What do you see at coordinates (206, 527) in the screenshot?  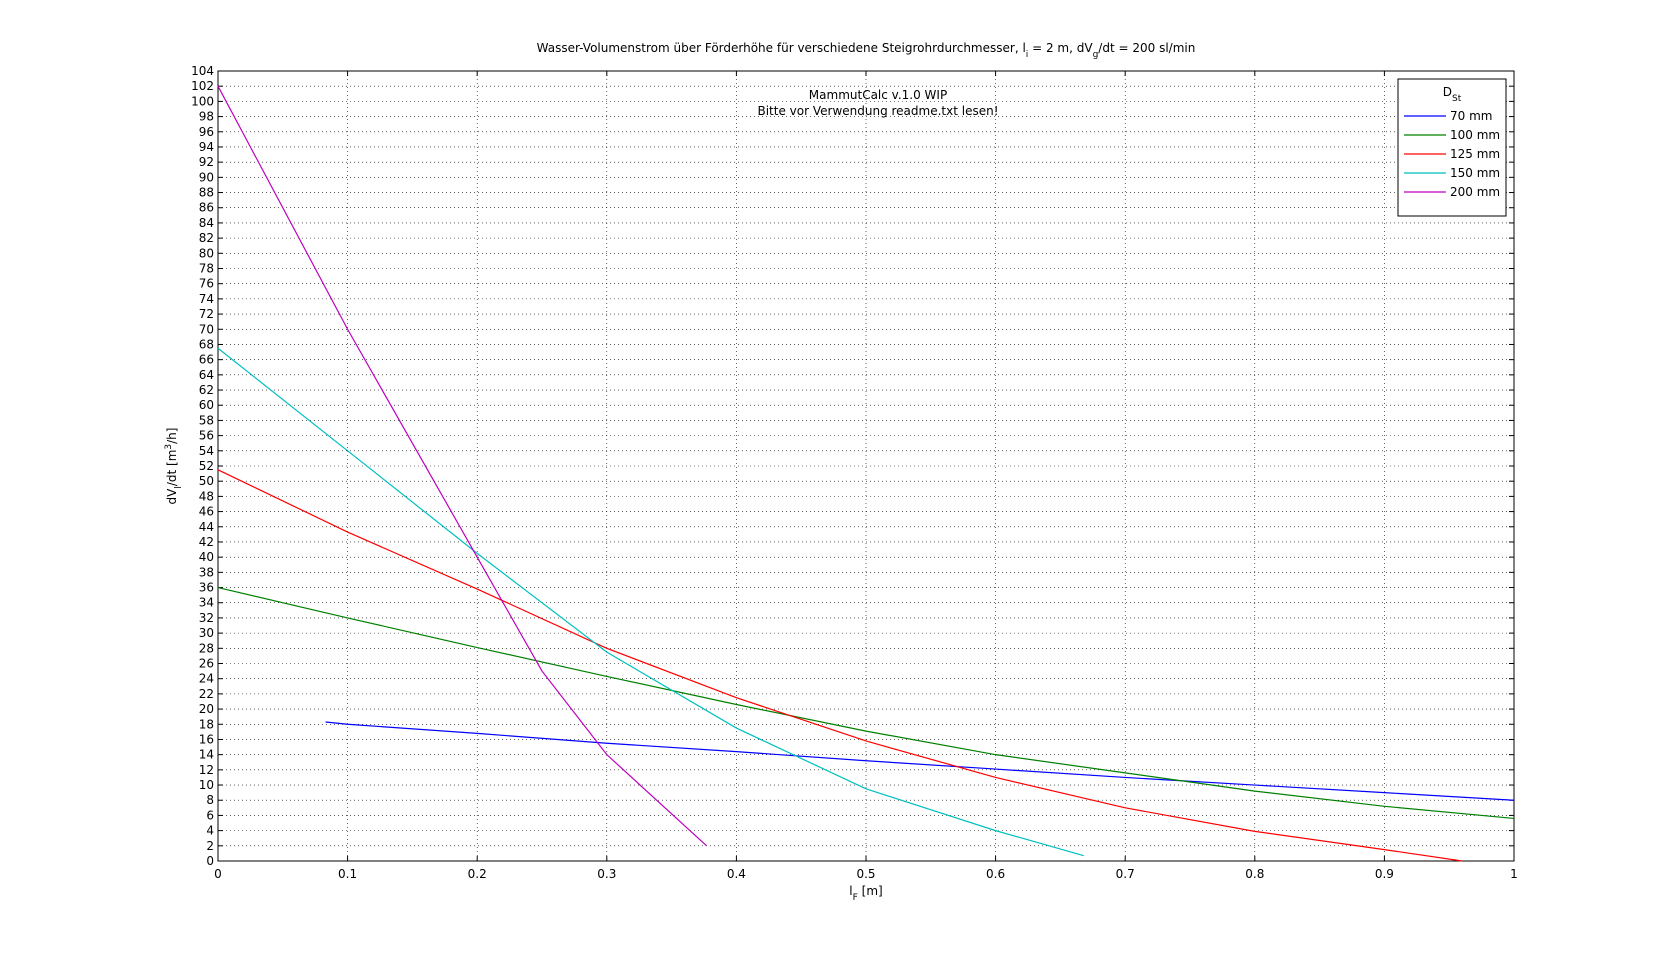 I see `y-tick-label: 44` at bounding box center [206, 527].